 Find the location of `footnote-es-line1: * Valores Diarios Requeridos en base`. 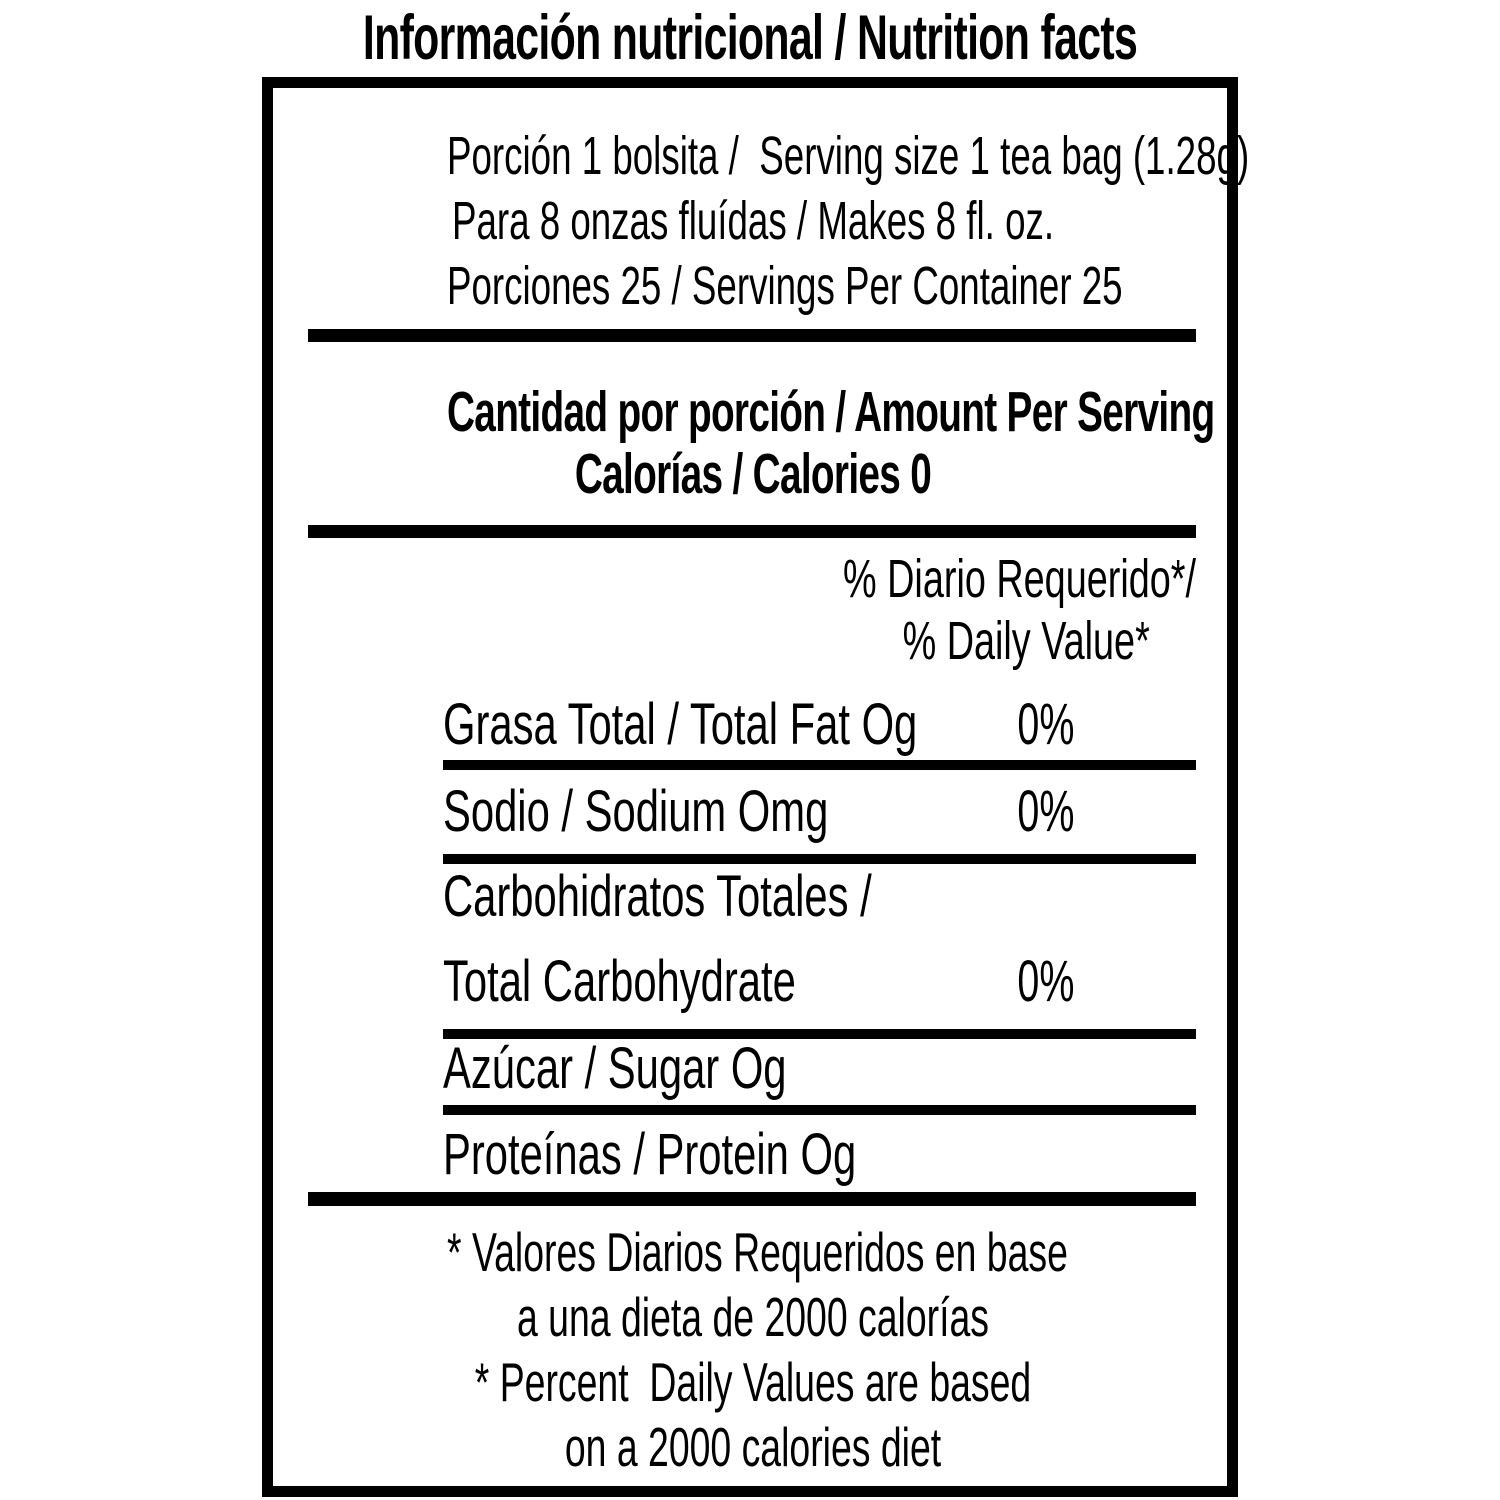

footnote-es-line1: * Valores Diarios Requeridos en base is located at coordinates (757, 1252).